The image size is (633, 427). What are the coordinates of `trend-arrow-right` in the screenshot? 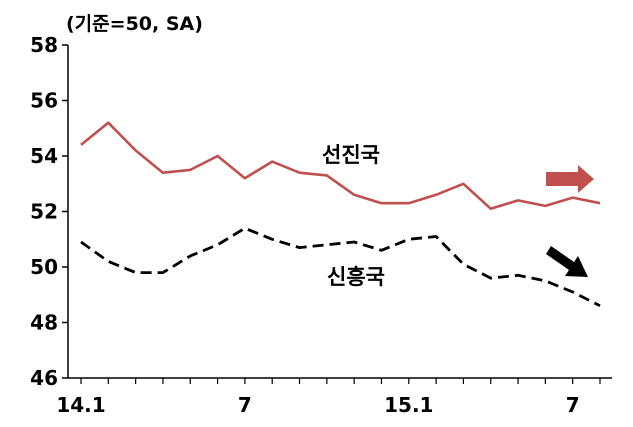 It's located at (570, 179).